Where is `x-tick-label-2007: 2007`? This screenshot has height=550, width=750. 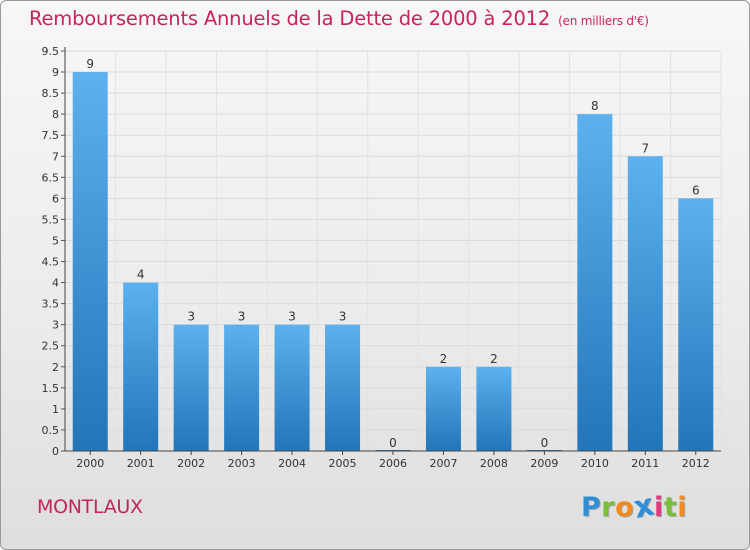
x-tick-label-2007: 2007 is located at coordinates (443, 463).